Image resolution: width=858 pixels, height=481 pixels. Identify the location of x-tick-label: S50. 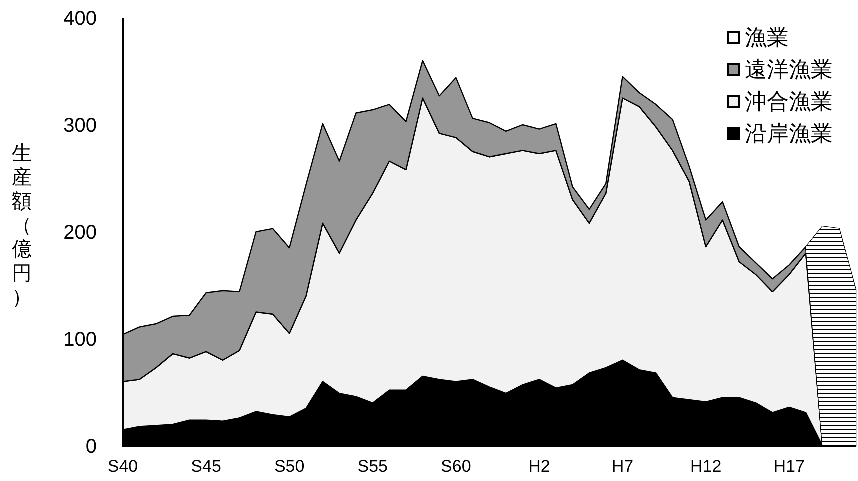
(289, 466).